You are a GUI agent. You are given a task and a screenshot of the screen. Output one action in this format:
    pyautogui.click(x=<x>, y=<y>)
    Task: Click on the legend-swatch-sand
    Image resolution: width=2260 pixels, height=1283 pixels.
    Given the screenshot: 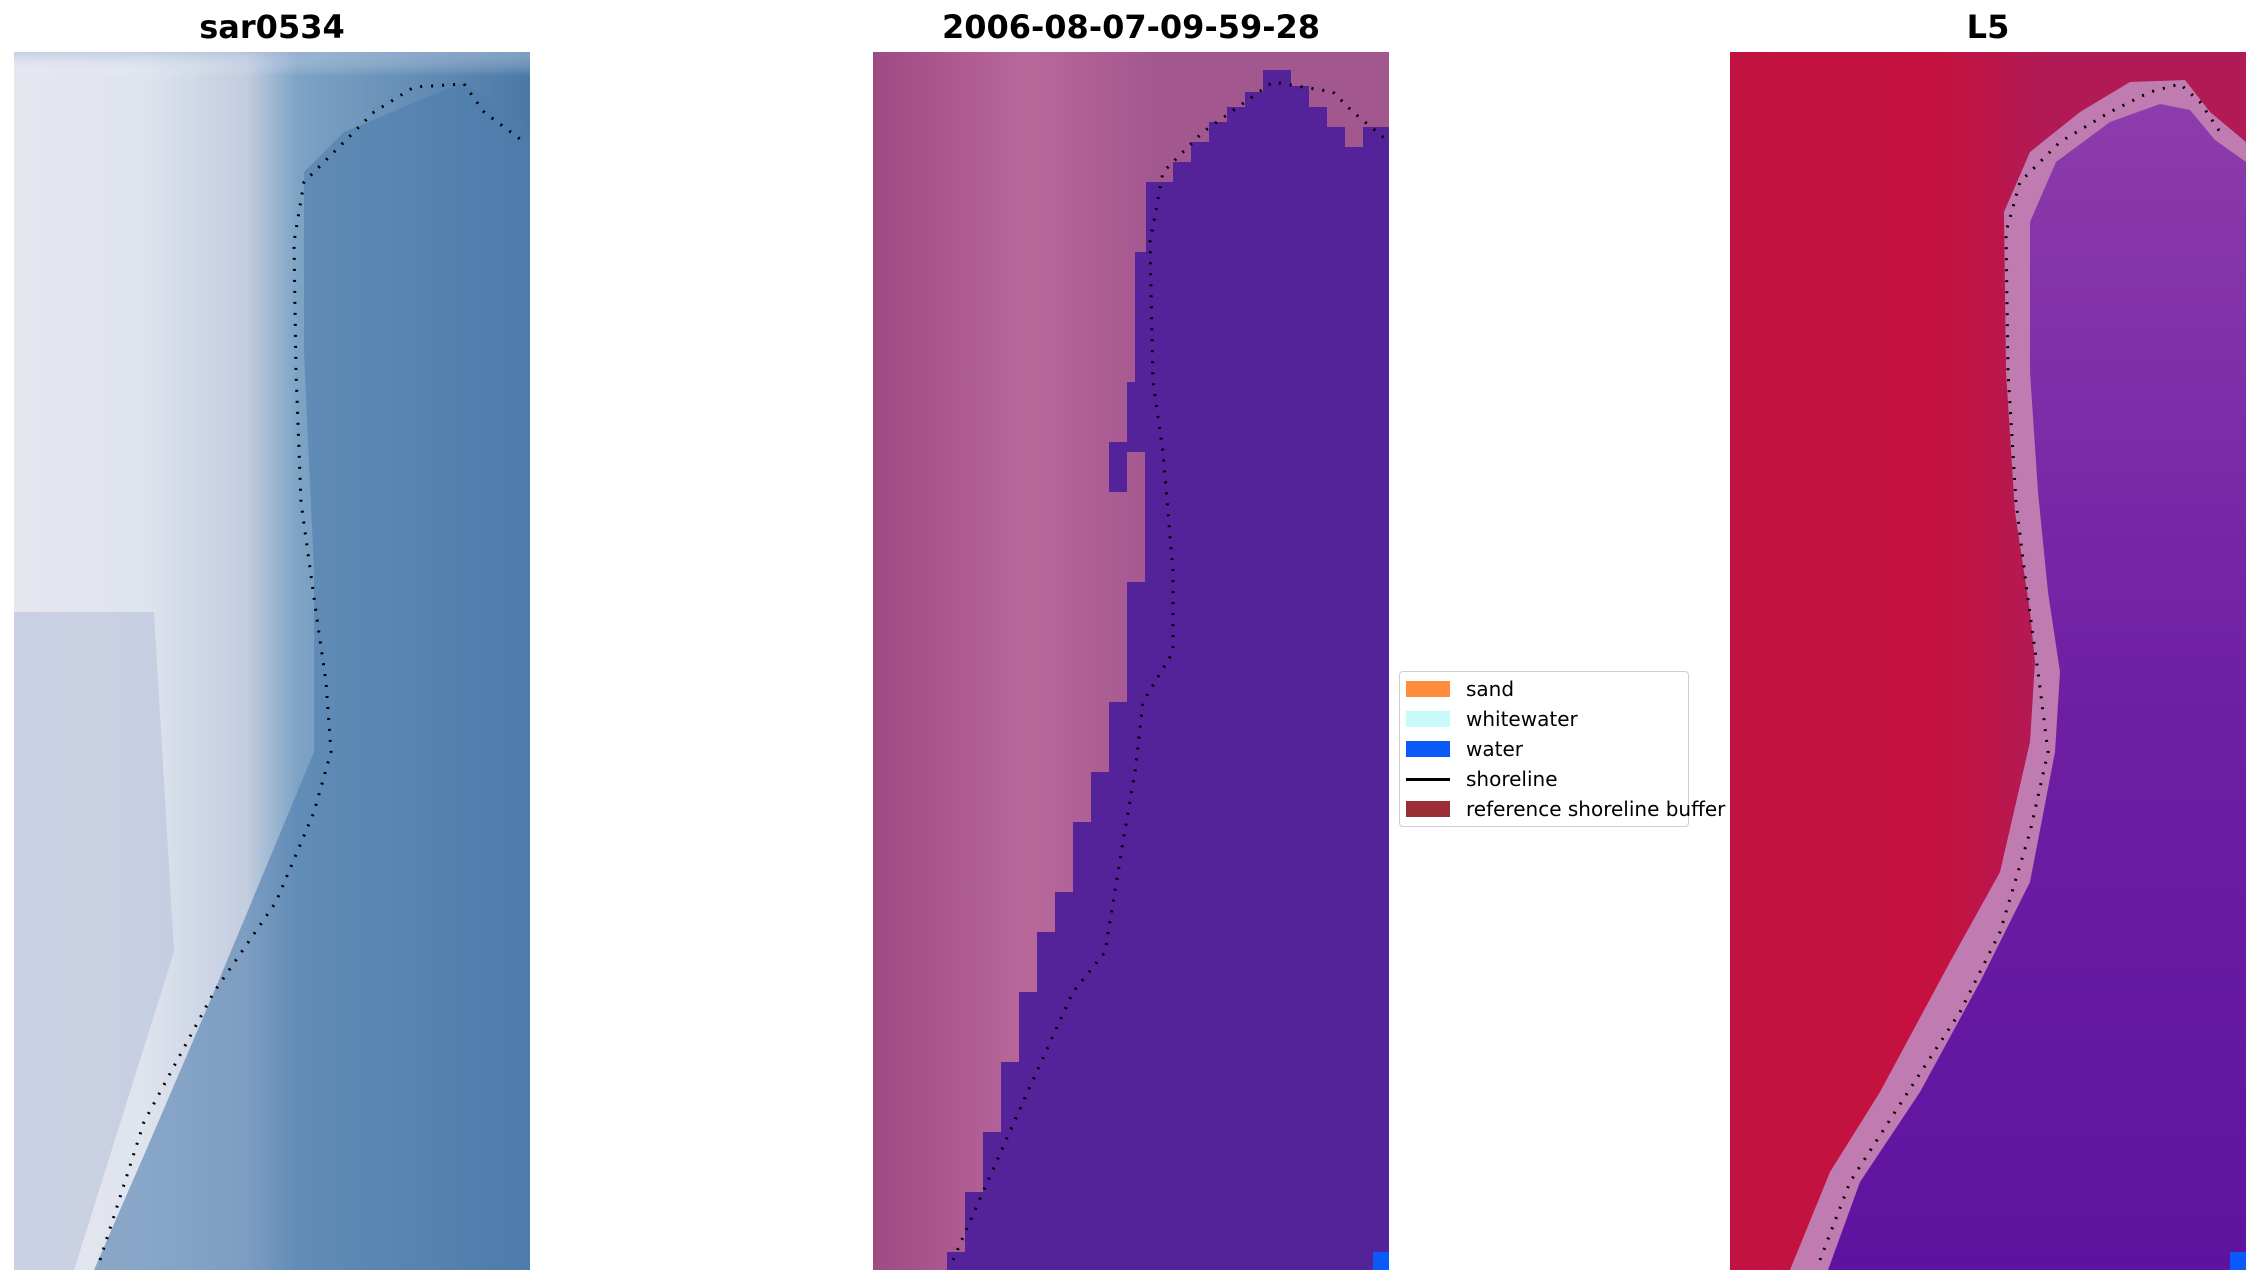 What is the action you would take?
    pyautogui.click(x=1428, y=689)
    